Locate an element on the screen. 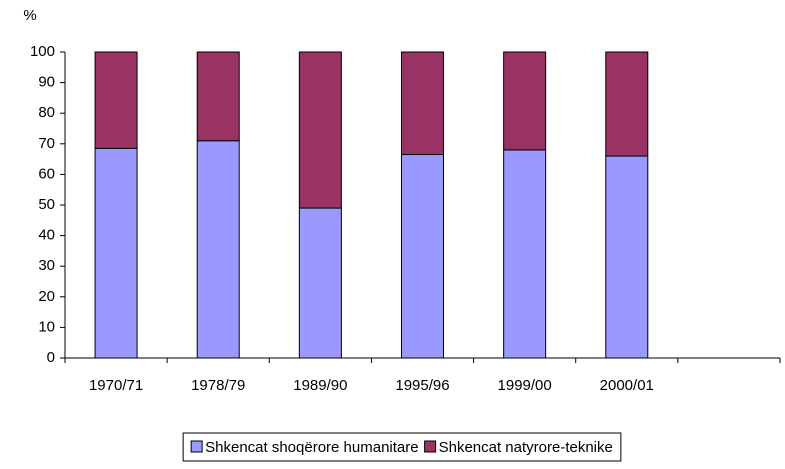 This screenshot has width=785, height=469. legend-label: Shkencat shoqërore humanitare is located at coordinates (311, 447).